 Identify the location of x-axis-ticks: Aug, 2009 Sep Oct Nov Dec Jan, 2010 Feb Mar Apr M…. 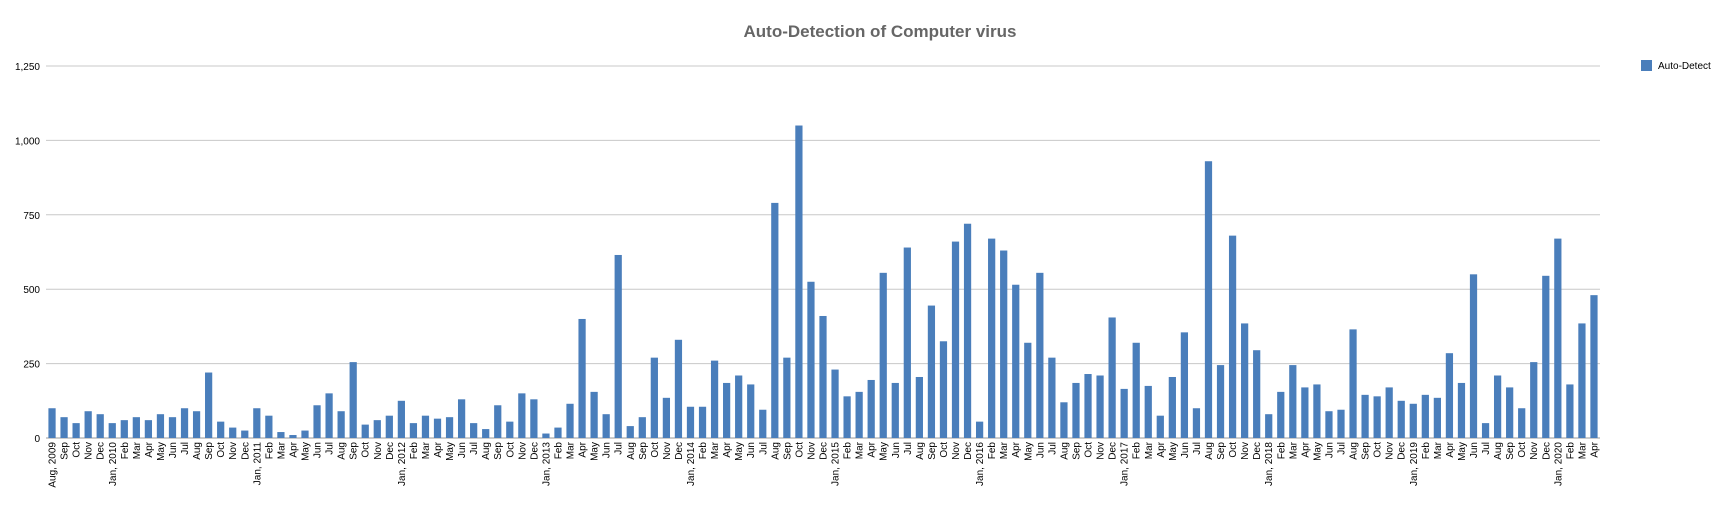
(824, 464).